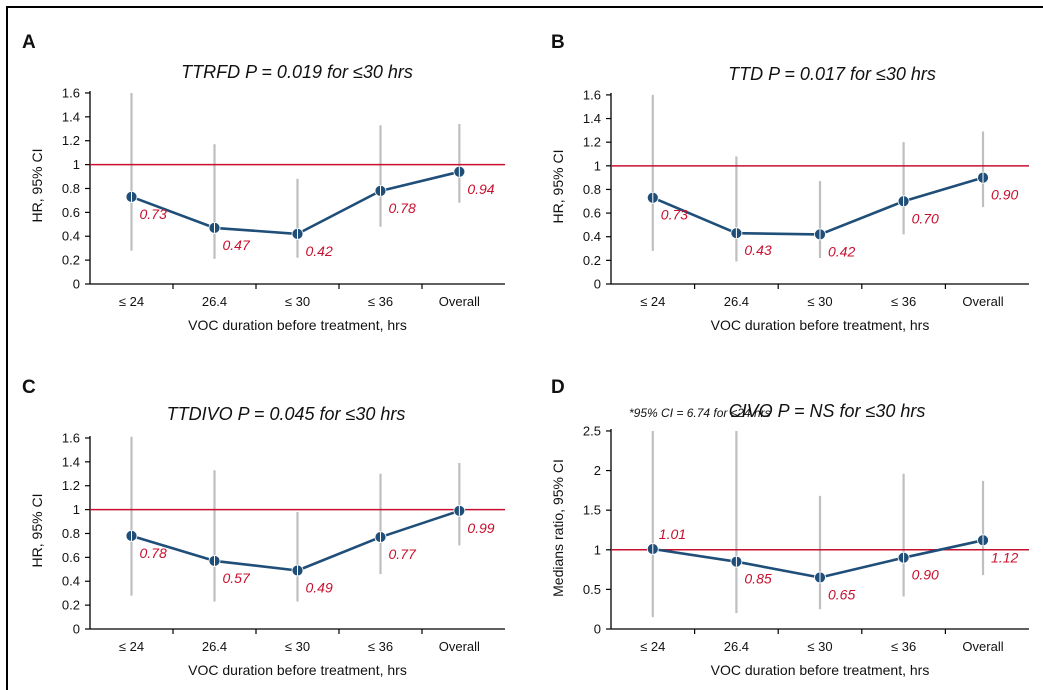 The width and height of the screenshot is (1043, 690). I want to click on y-tick-label: 2.5, so click(592, 430).